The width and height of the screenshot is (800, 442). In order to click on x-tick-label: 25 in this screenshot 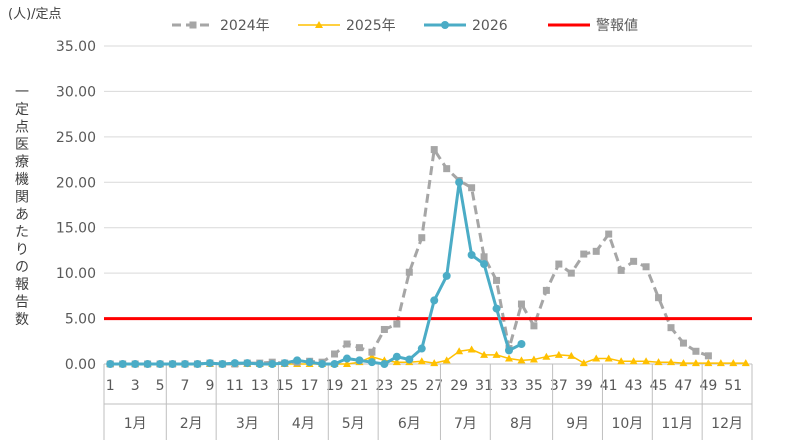, I will do `click(409, 386)`.